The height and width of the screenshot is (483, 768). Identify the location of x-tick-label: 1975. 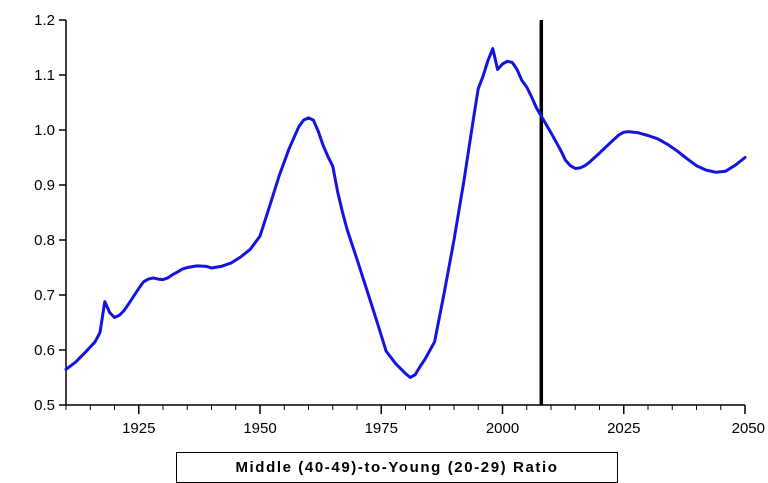
(381, 428).